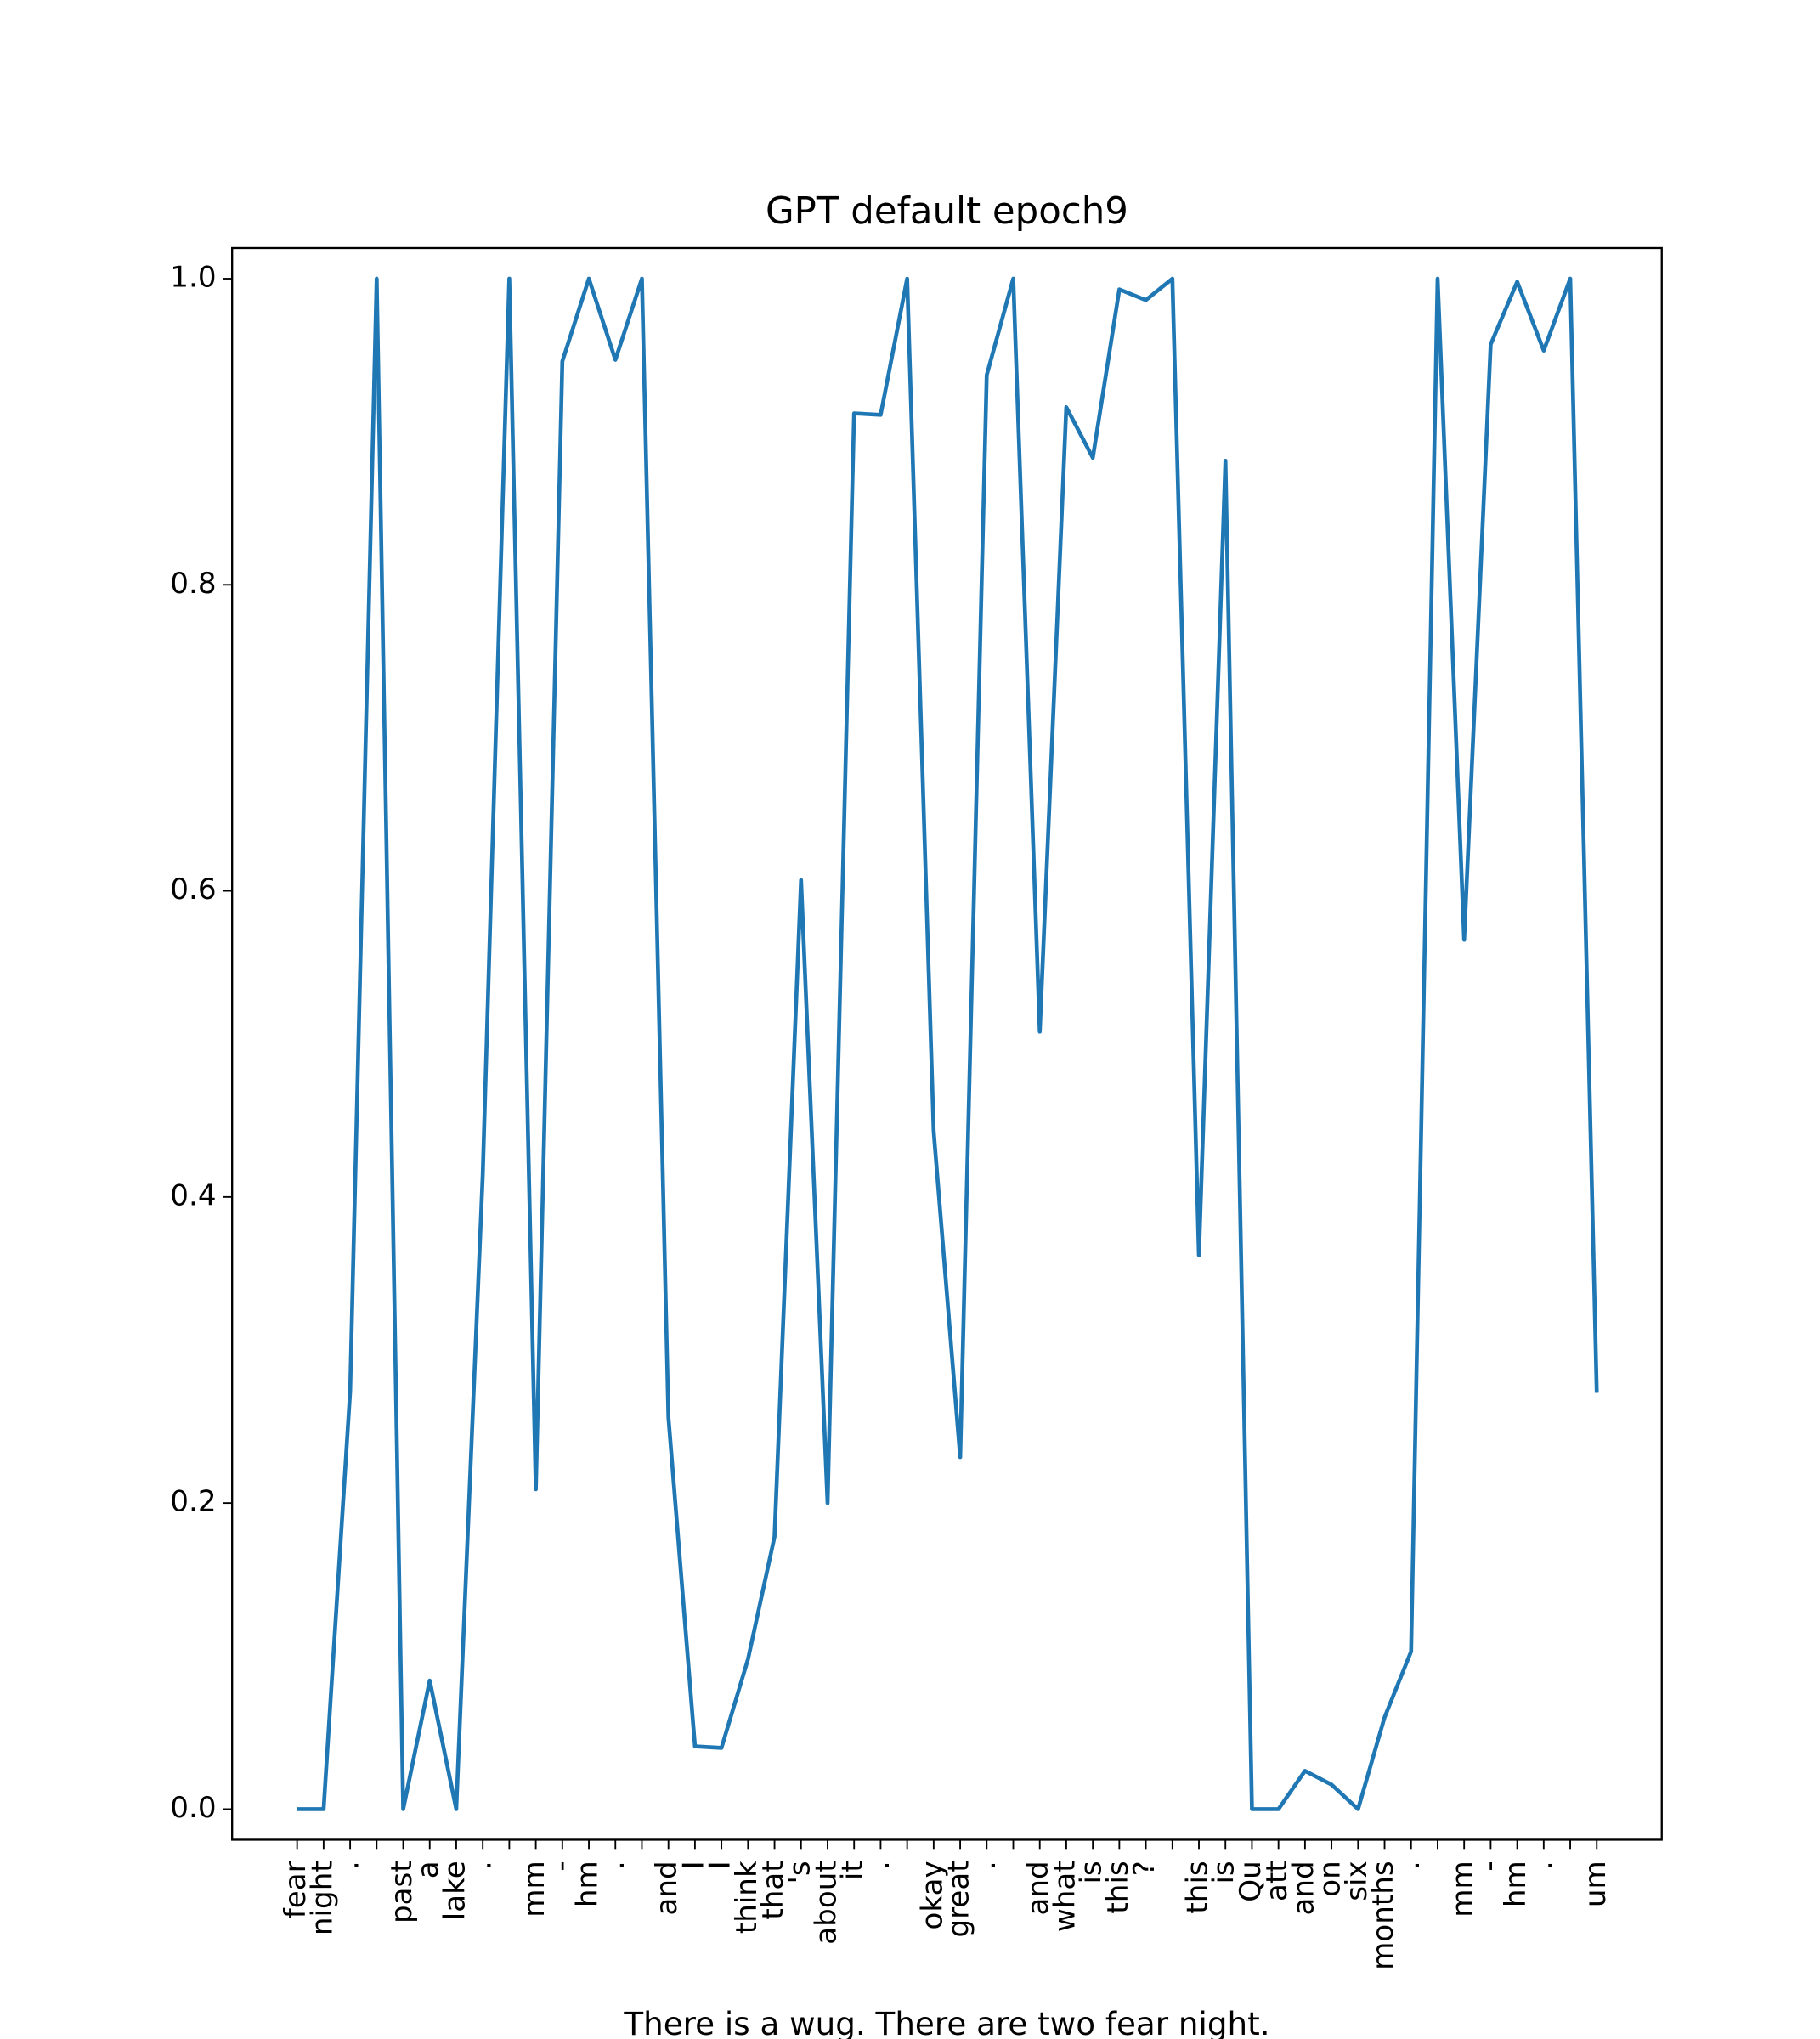 The width and height of the screenshot is (1820, 2039). I want to click on x-tick-label: past, so click(402, 1892).